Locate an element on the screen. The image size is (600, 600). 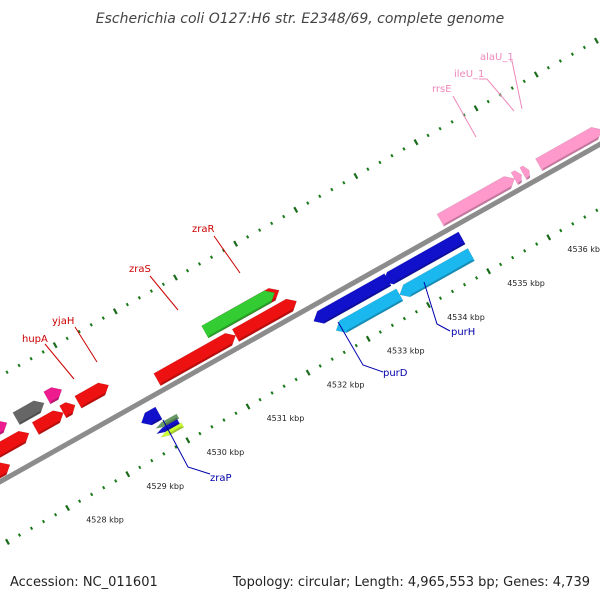
gene-green-zraR is located at coordinates (238, 314).